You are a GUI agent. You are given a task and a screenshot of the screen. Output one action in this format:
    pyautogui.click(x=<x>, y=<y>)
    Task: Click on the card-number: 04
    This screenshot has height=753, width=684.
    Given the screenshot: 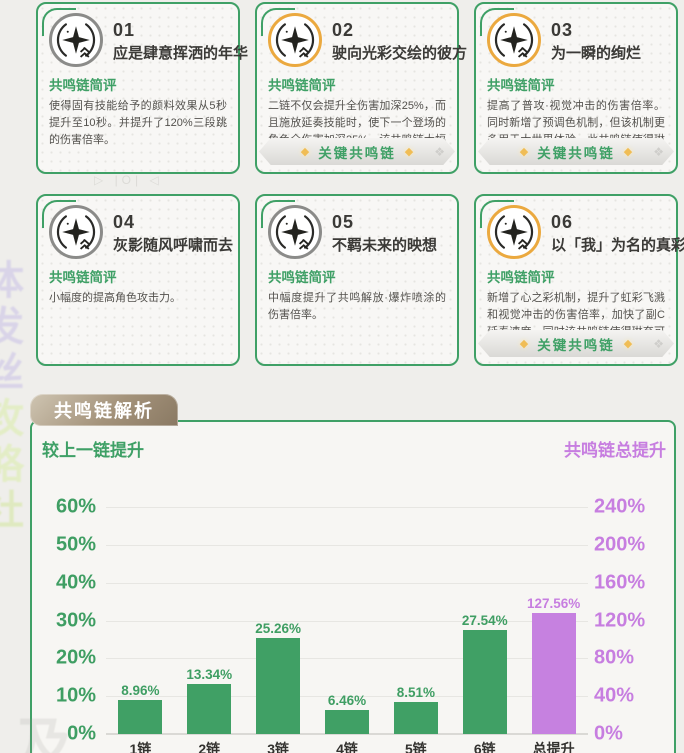 What is the action you would take?
    pyautogui.click(x=124, y=221)
    